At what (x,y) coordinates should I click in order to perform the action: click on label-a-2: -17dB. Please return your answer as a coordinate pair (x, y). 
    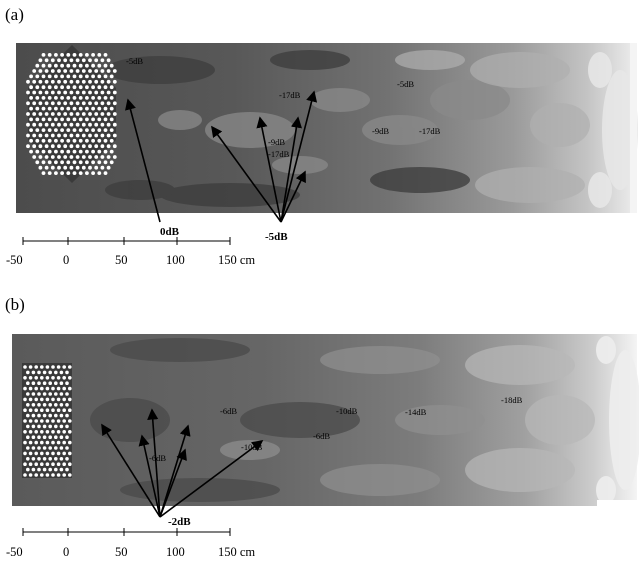
    Looking at the image, I should click on (290, 95).